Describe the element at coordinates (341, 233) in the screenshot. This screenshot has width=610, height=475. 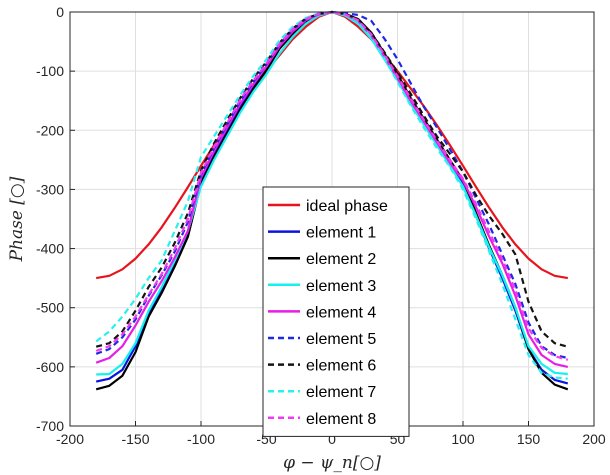
I see `legend-label: element 1` at that location.